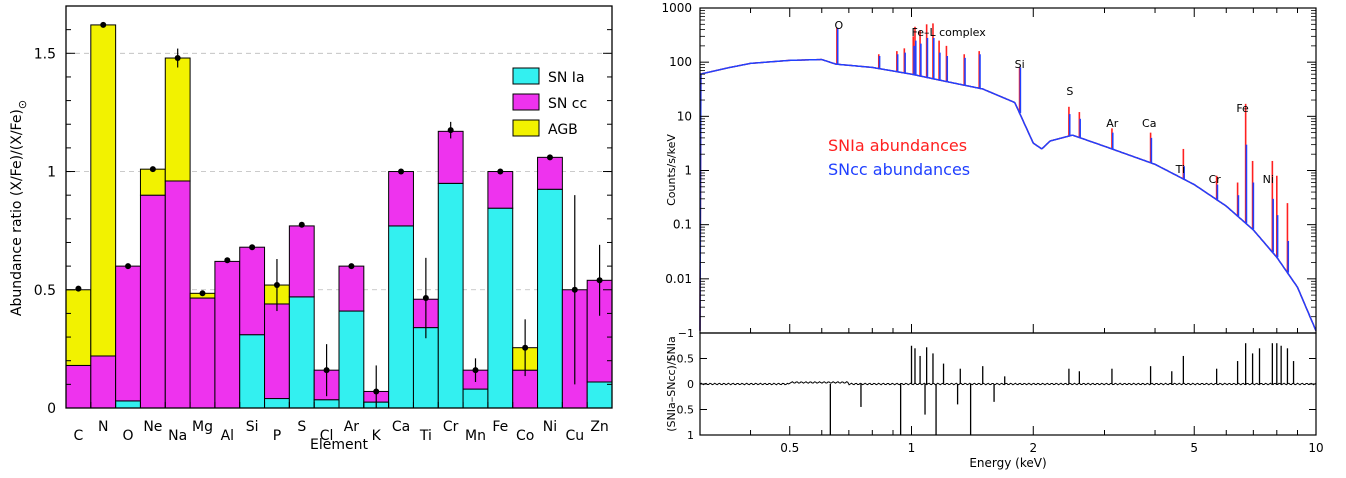 The width and height of the screenshot is (1346, 478). What do you see at coordinates (301, 427) in the screenshot?
I see `category-label: S` at bounding box center [301, 427].